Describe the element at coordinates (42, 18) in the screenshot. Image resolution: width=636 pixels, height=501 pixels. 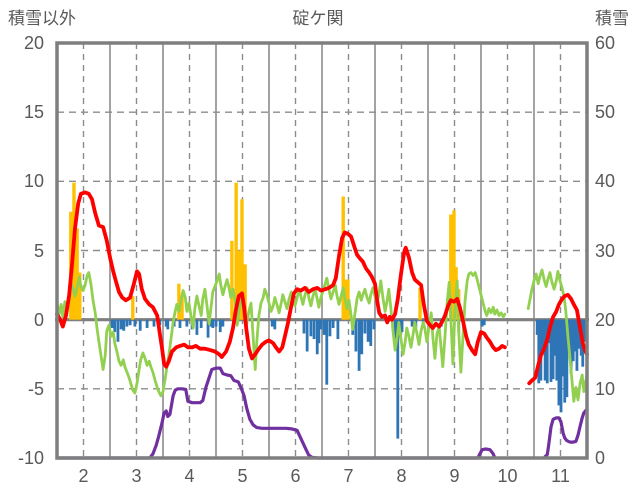
I see `left-axis-title: 積雪以外` at that location.